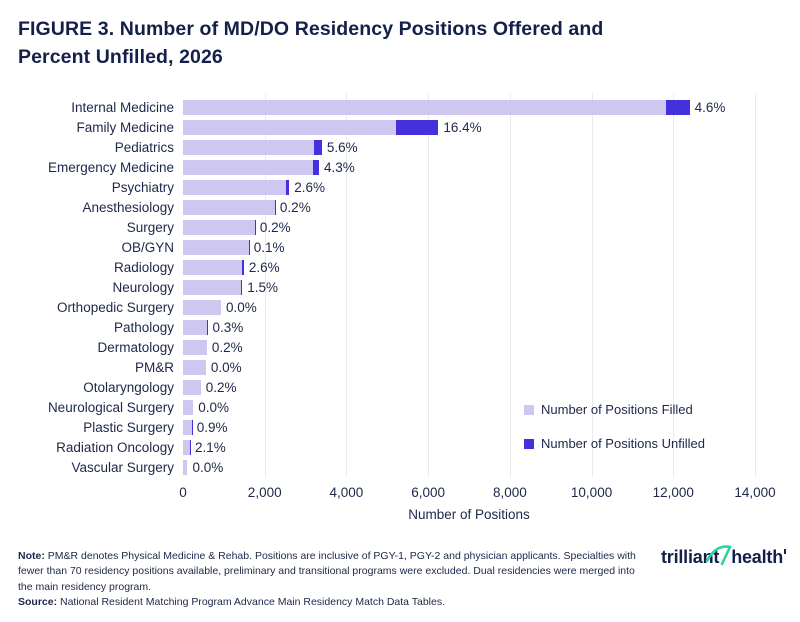  I want to click on bar-row: Plastic Surgery 0.9%, so click(419, 427).